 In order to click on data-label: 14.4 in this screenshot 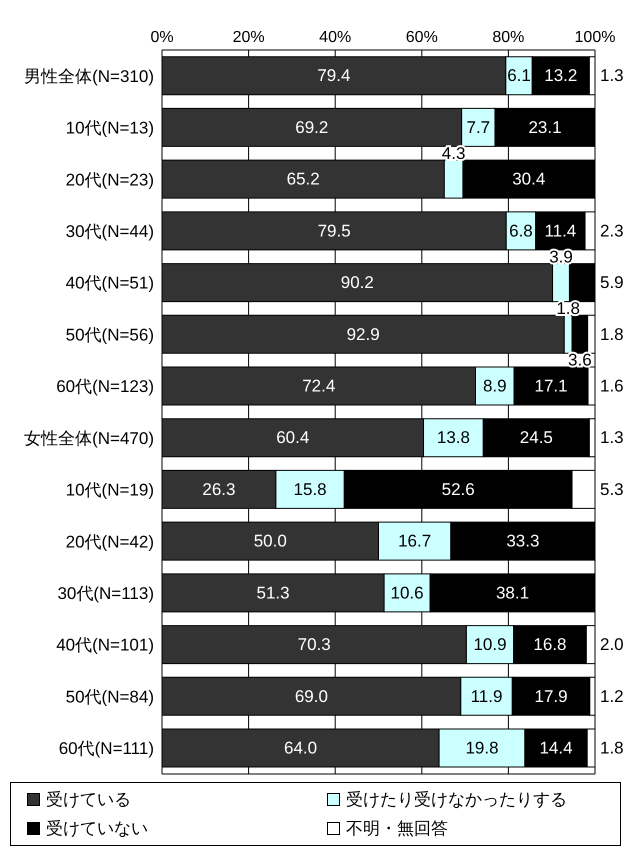, I will do `click(556, 748)`.